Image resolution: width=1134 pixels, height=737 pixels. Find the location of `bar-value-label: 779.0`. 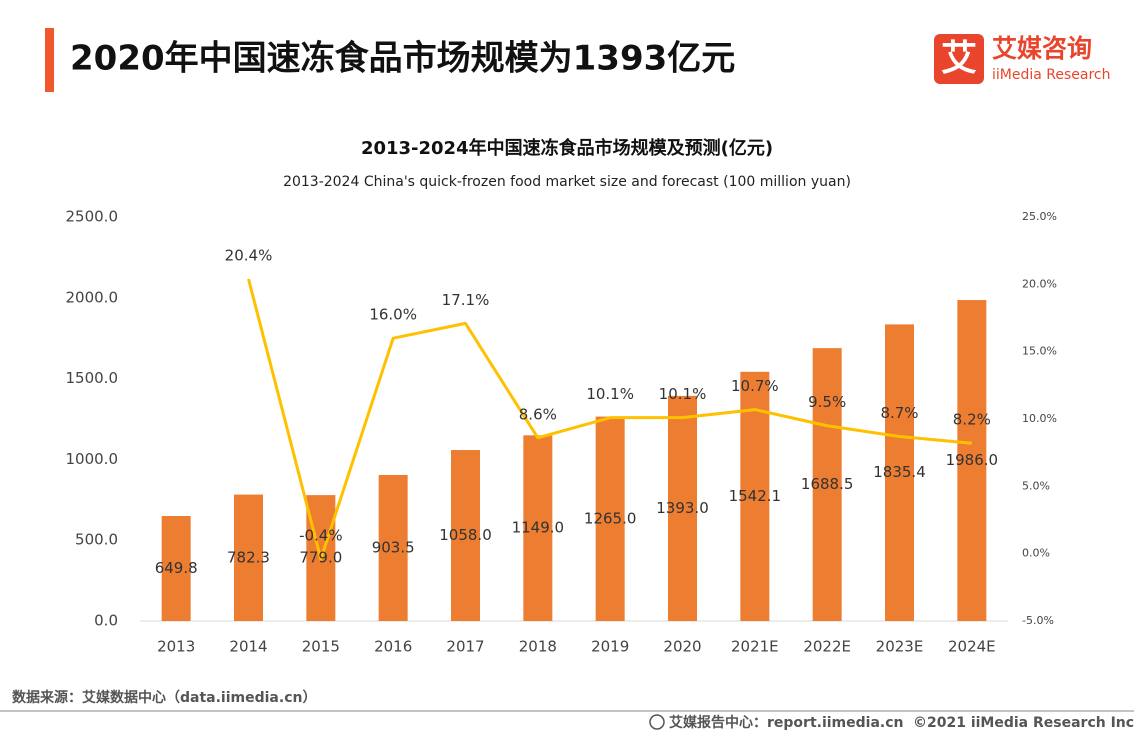

bar-value-label: 779.0 is located at coordinates (320, 558).